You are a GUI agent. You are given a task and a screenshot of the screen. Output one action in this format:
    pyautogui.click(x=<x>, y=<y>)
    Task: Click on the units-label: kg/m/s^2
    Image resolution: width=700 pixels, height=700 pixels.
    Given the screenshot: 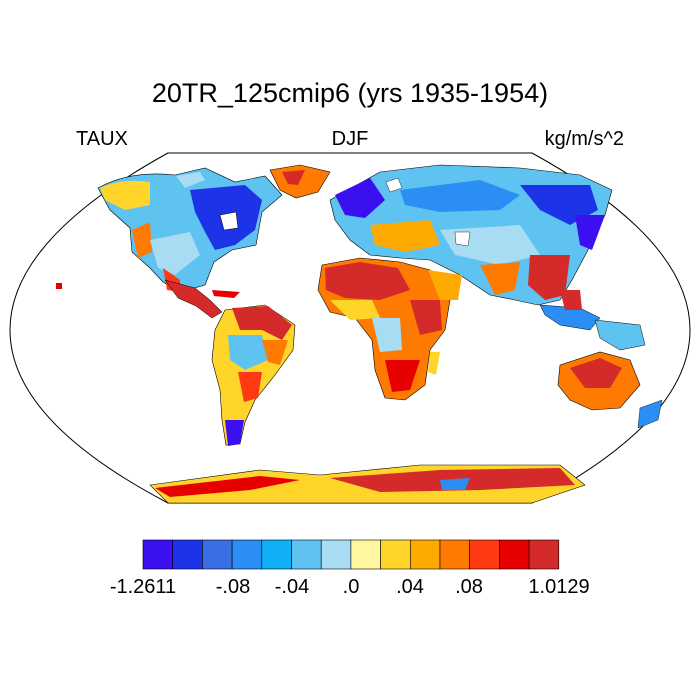 What is the action you would take?
    pyautogui.click(x=584, y=139)
    